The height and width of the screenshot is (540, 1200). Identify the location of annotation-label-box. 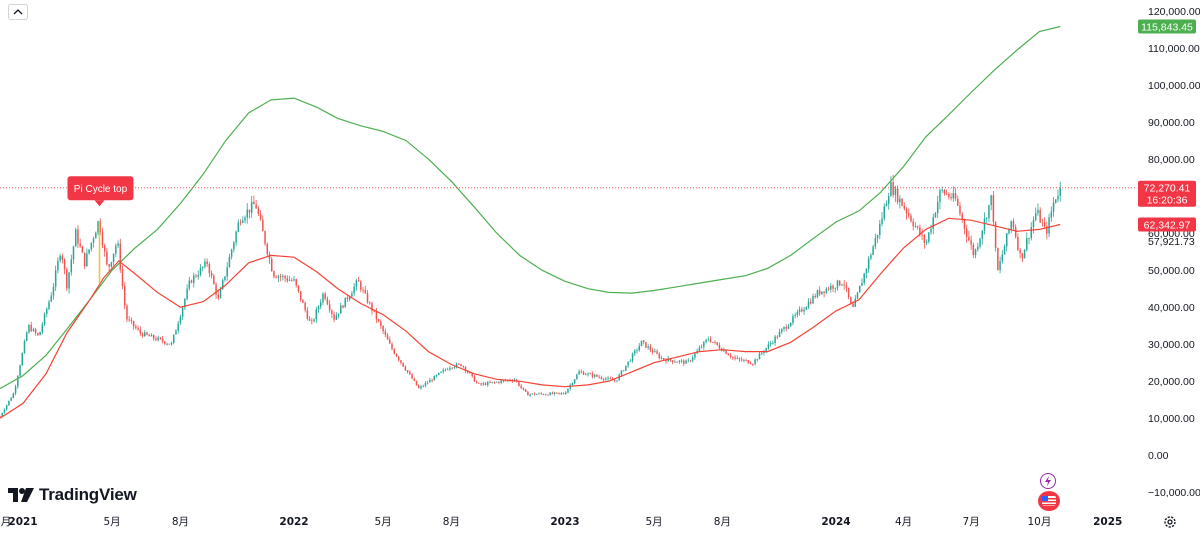
(100, 188).